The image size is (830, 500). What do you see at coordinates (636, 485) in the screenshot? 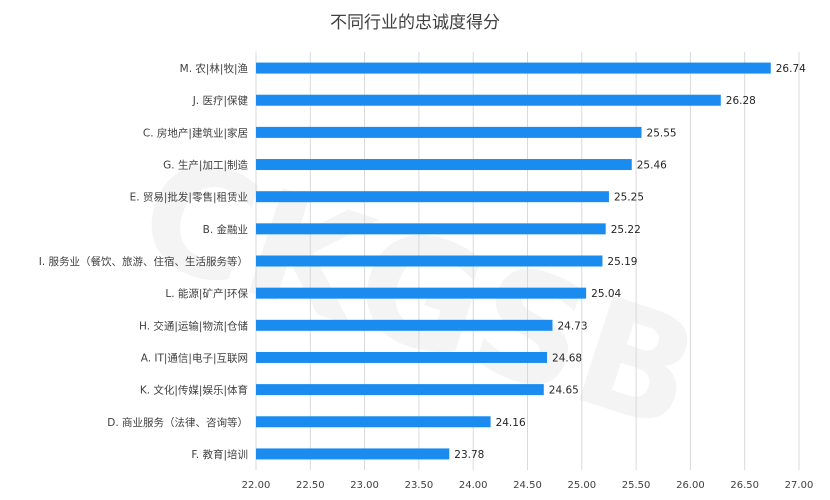
I see `x-tick-label: 25.50` at bounding box center [636, 485].